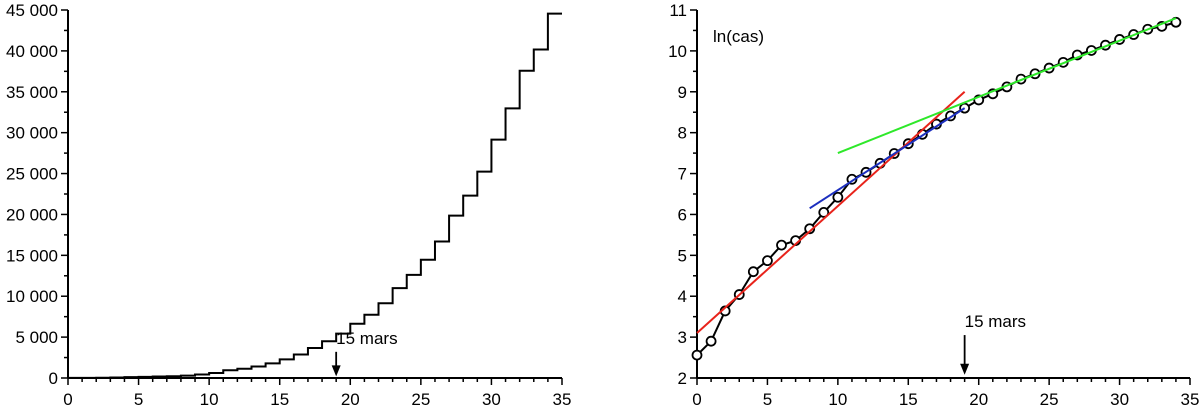  Describe the element at coordinates (682, 296) in the screenshot. I see `y-tick-label: 4` at that location.